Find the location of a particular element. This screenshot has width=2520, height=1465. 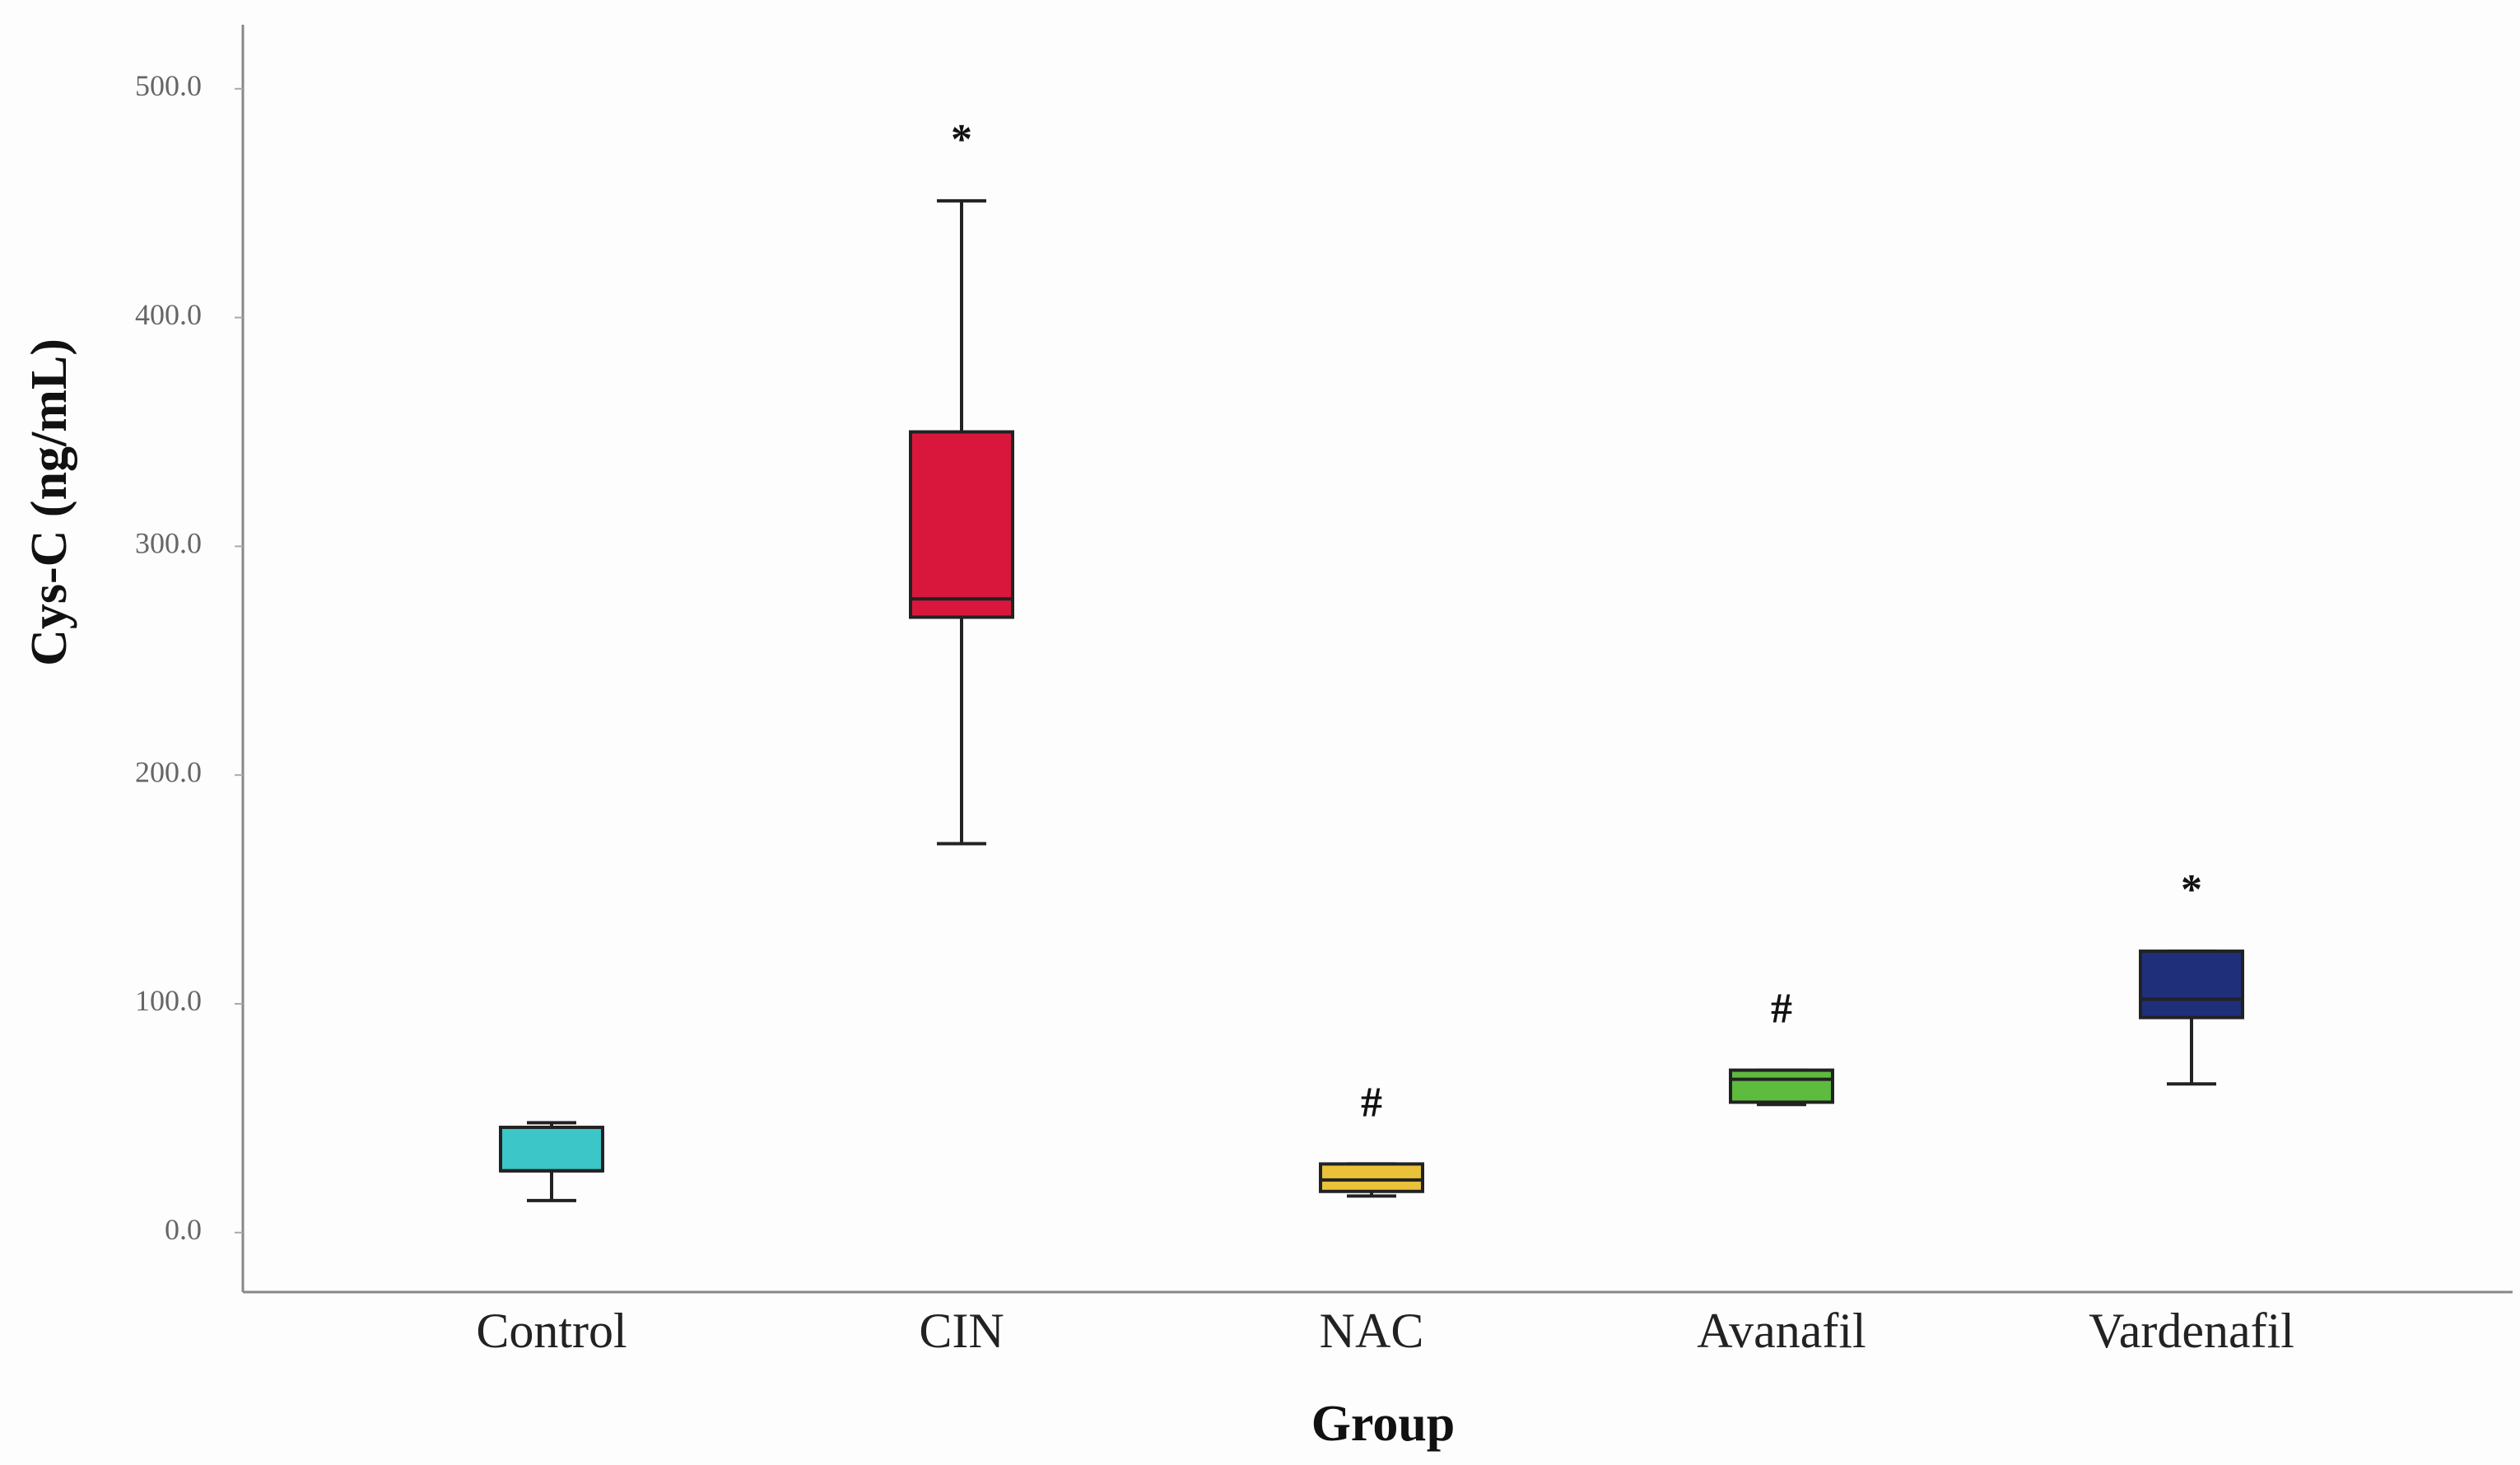

y-tick-label: 400.0 is located at coordinates (168, 314).